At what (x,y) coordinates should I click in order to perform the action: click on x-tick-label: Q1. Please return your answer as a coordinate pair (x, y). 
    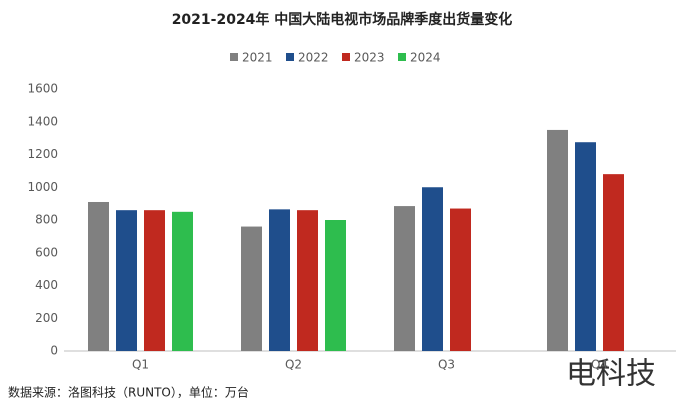
    Looking at the image, I should click on (140, 365).